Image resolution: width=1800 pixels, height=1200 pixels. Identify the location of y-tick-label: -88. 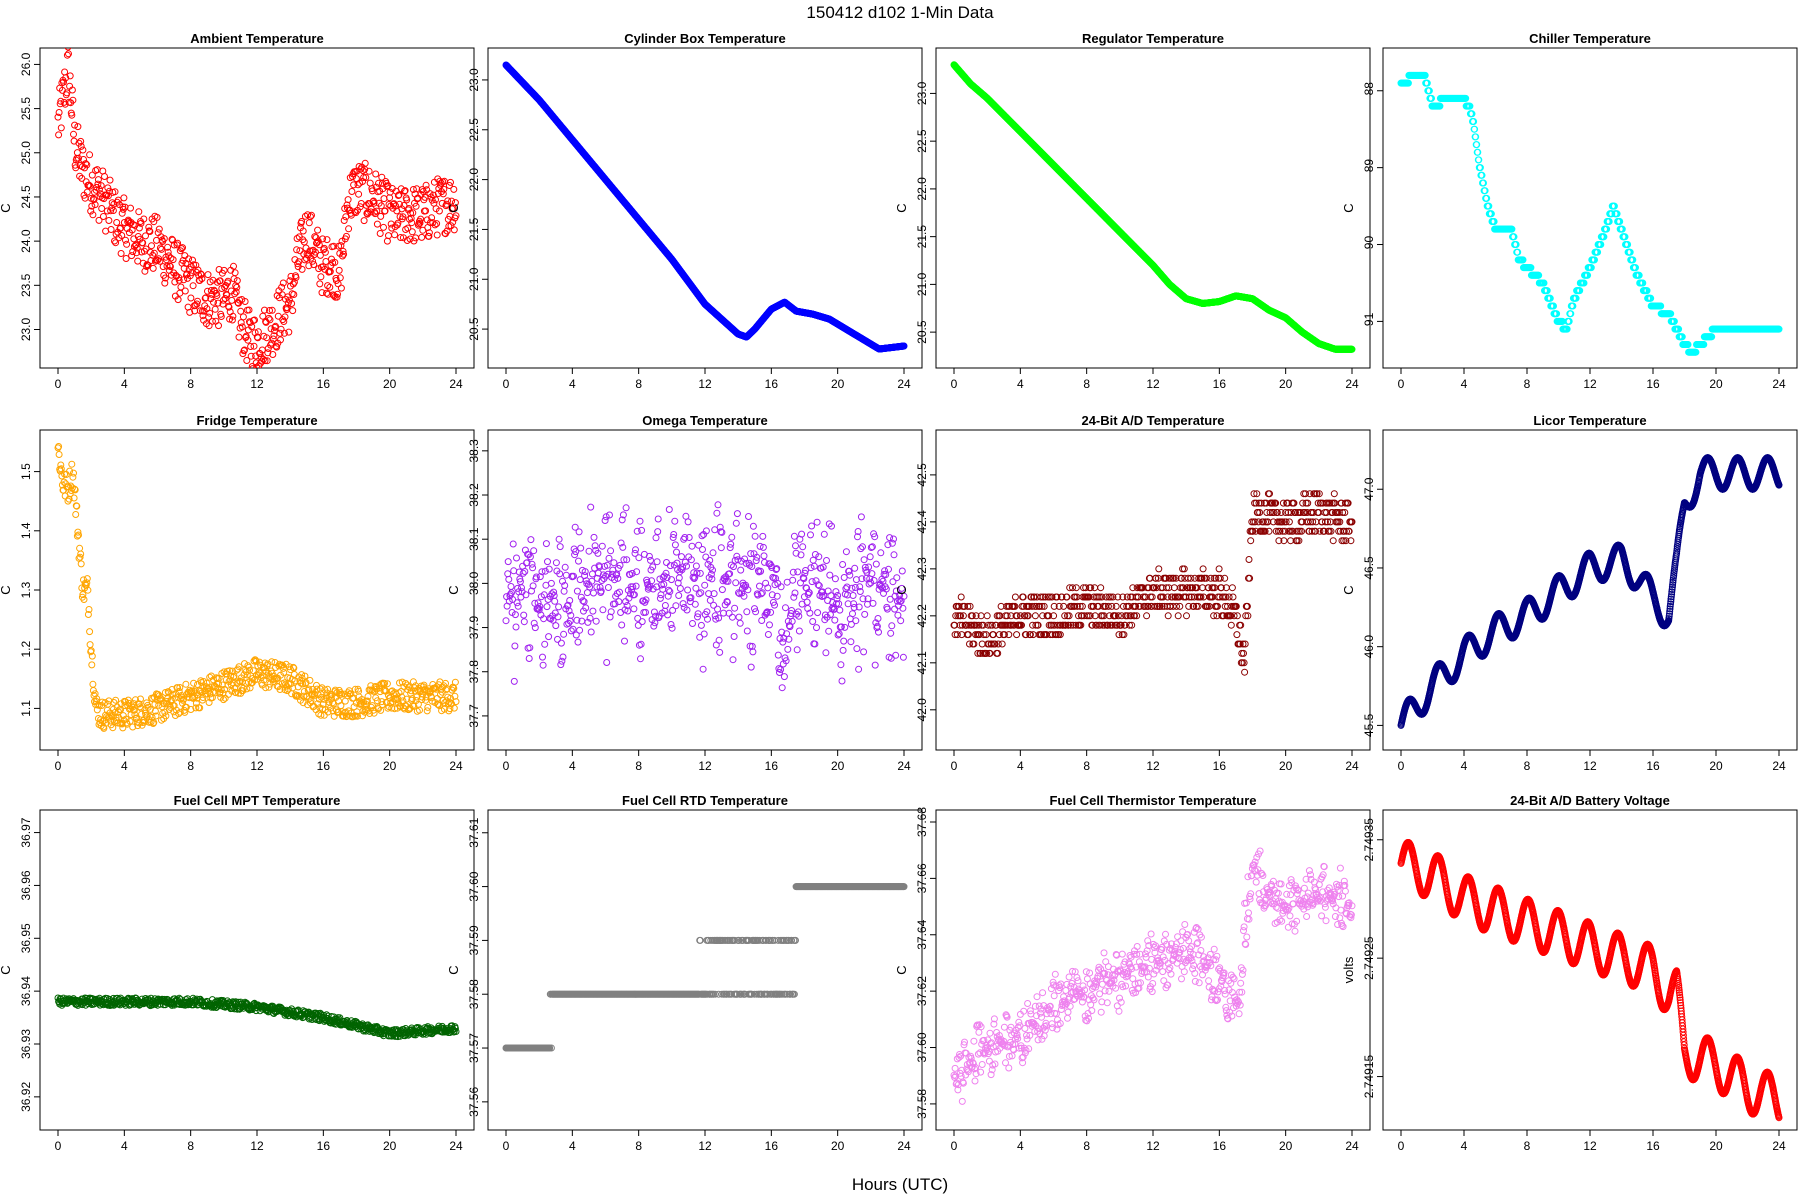
(1369, 91).